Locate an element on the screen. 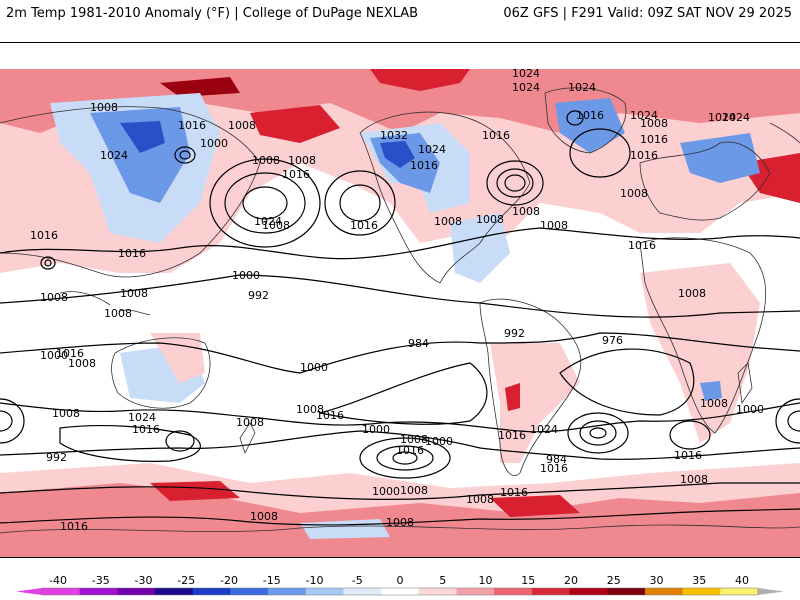 The height and width of the screenshot is (600, 800). eastern-us-cold is located at coordinates (480, 248).